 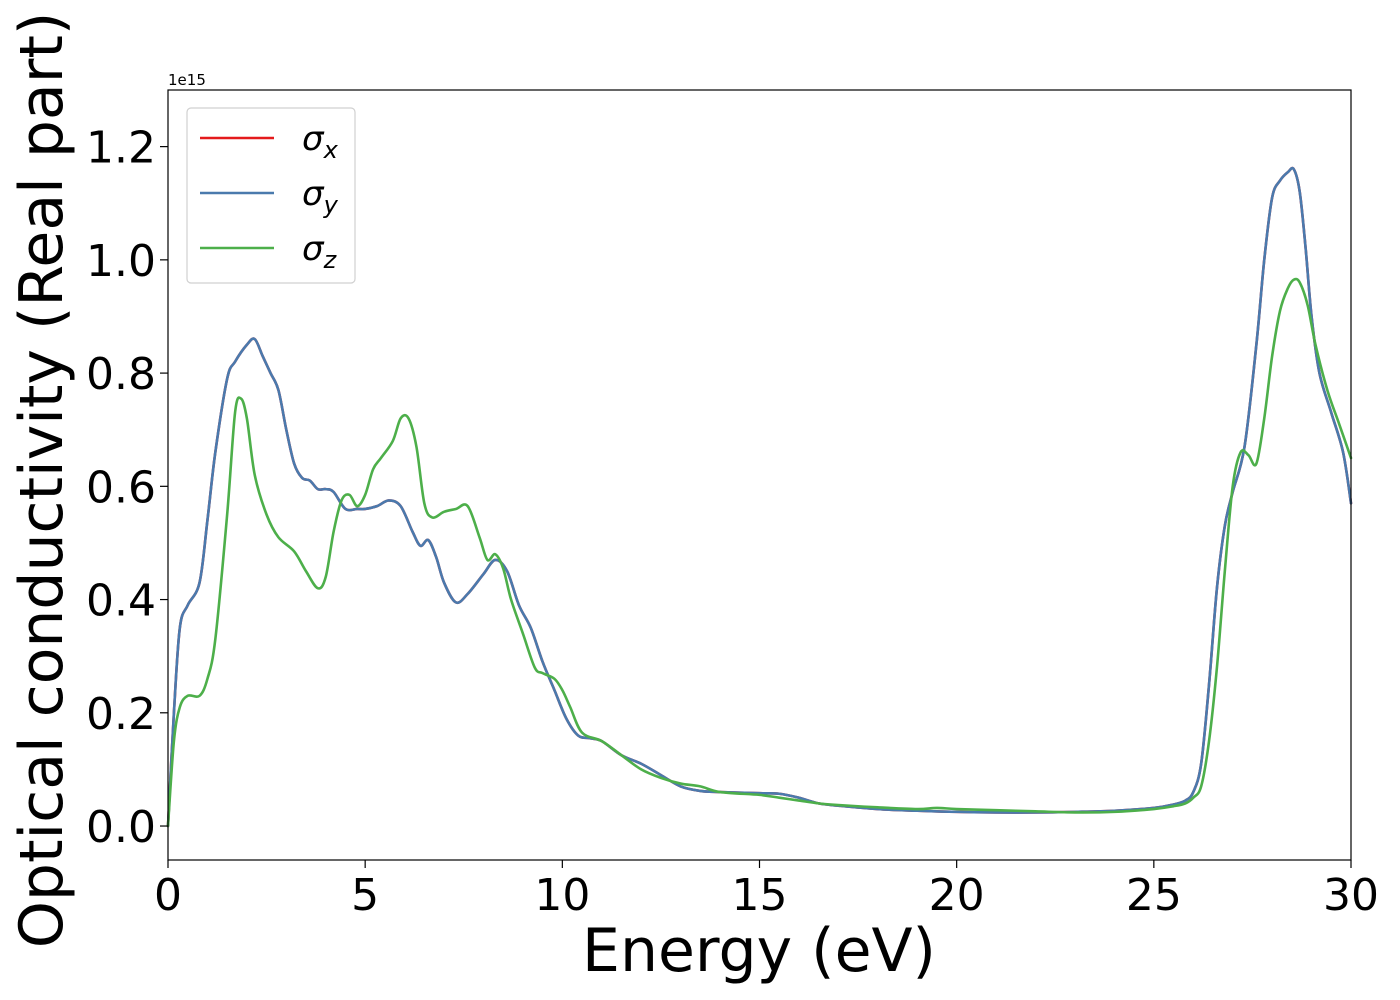 I want to click on legend-items: σx σy σz, so click(x=269, y=196).